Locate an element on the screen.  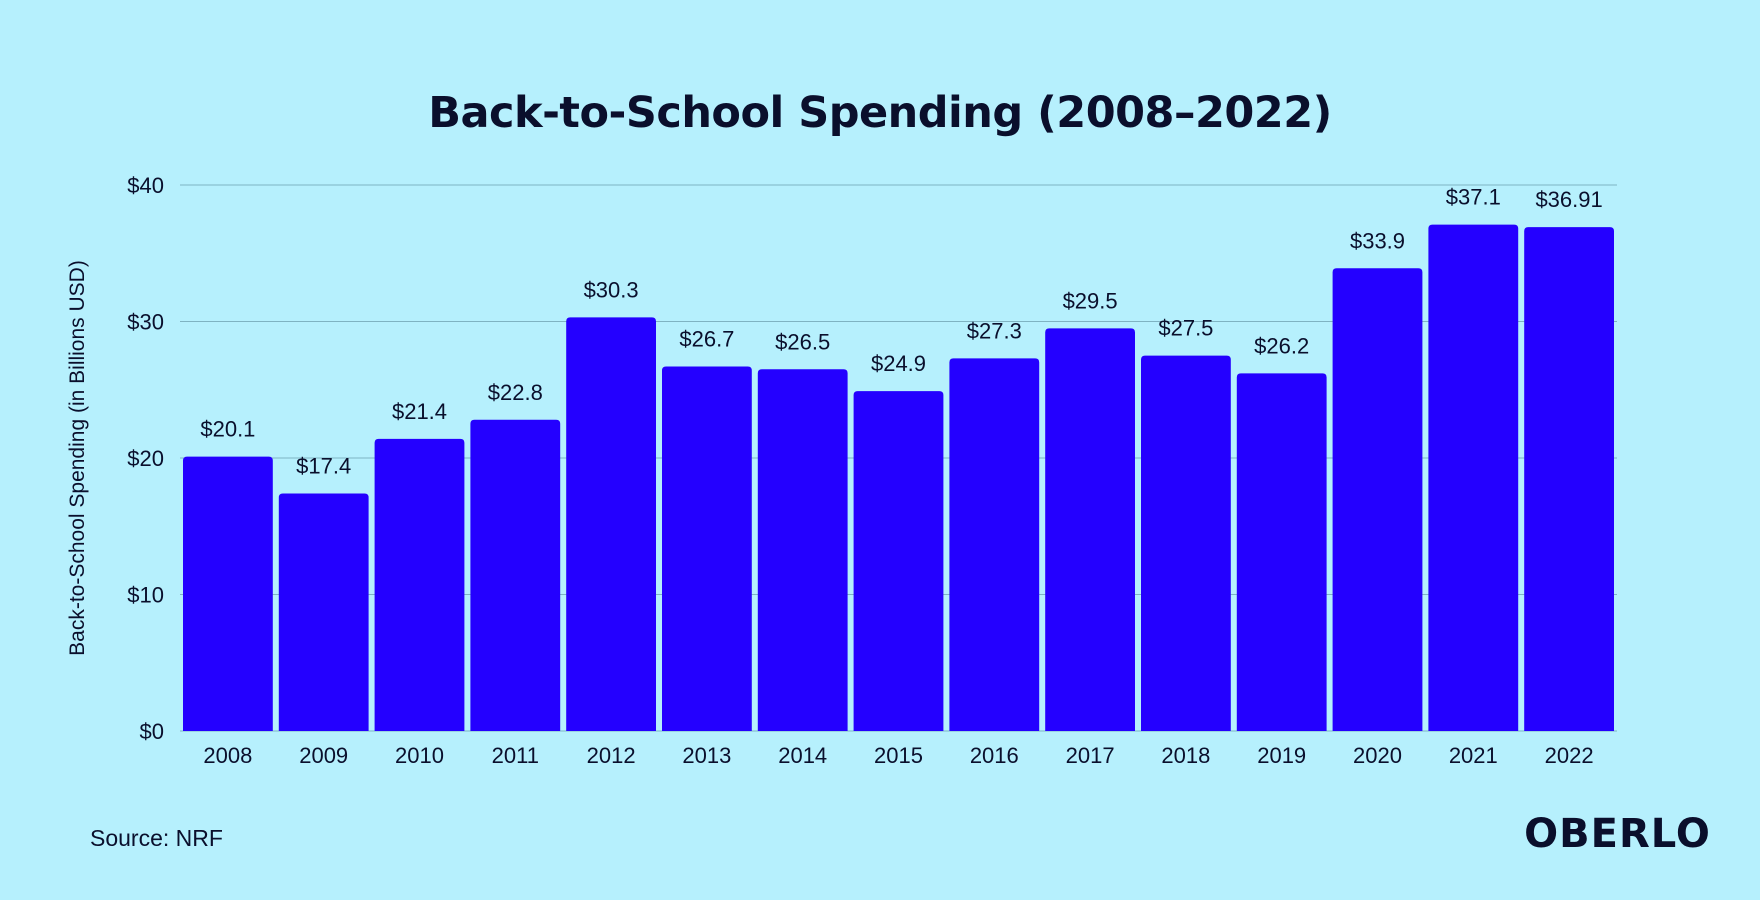
y-tick-label: $10 is located at coordinates (145, 595).